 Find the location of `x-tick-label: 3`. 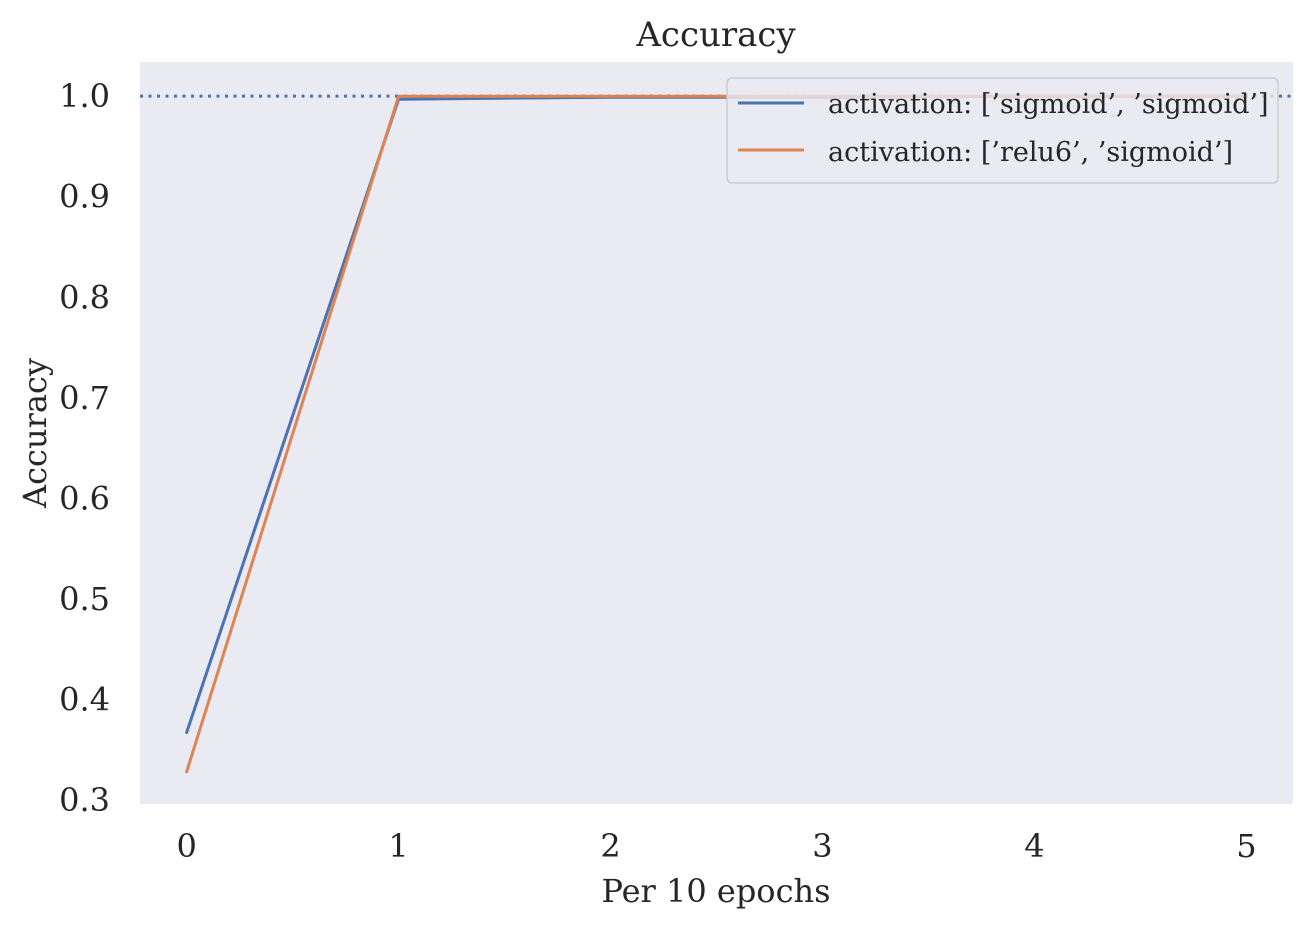

x-tick-label: 3 is located at coordinates (822, 846).